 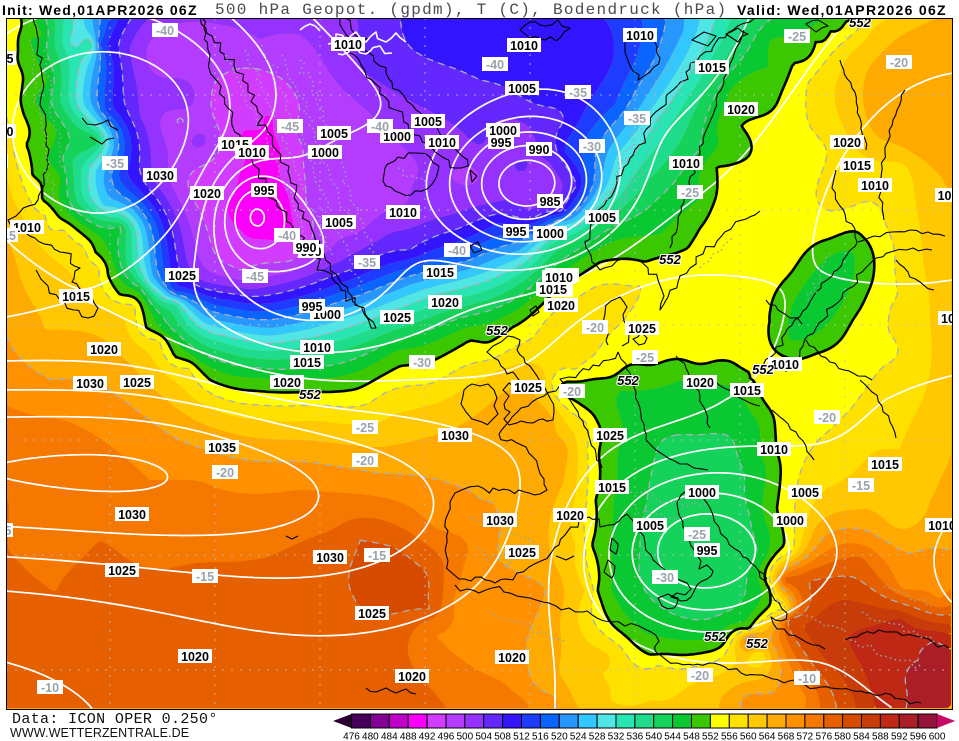 I want to click on svg-text: 985, so click(x=550, y=202).